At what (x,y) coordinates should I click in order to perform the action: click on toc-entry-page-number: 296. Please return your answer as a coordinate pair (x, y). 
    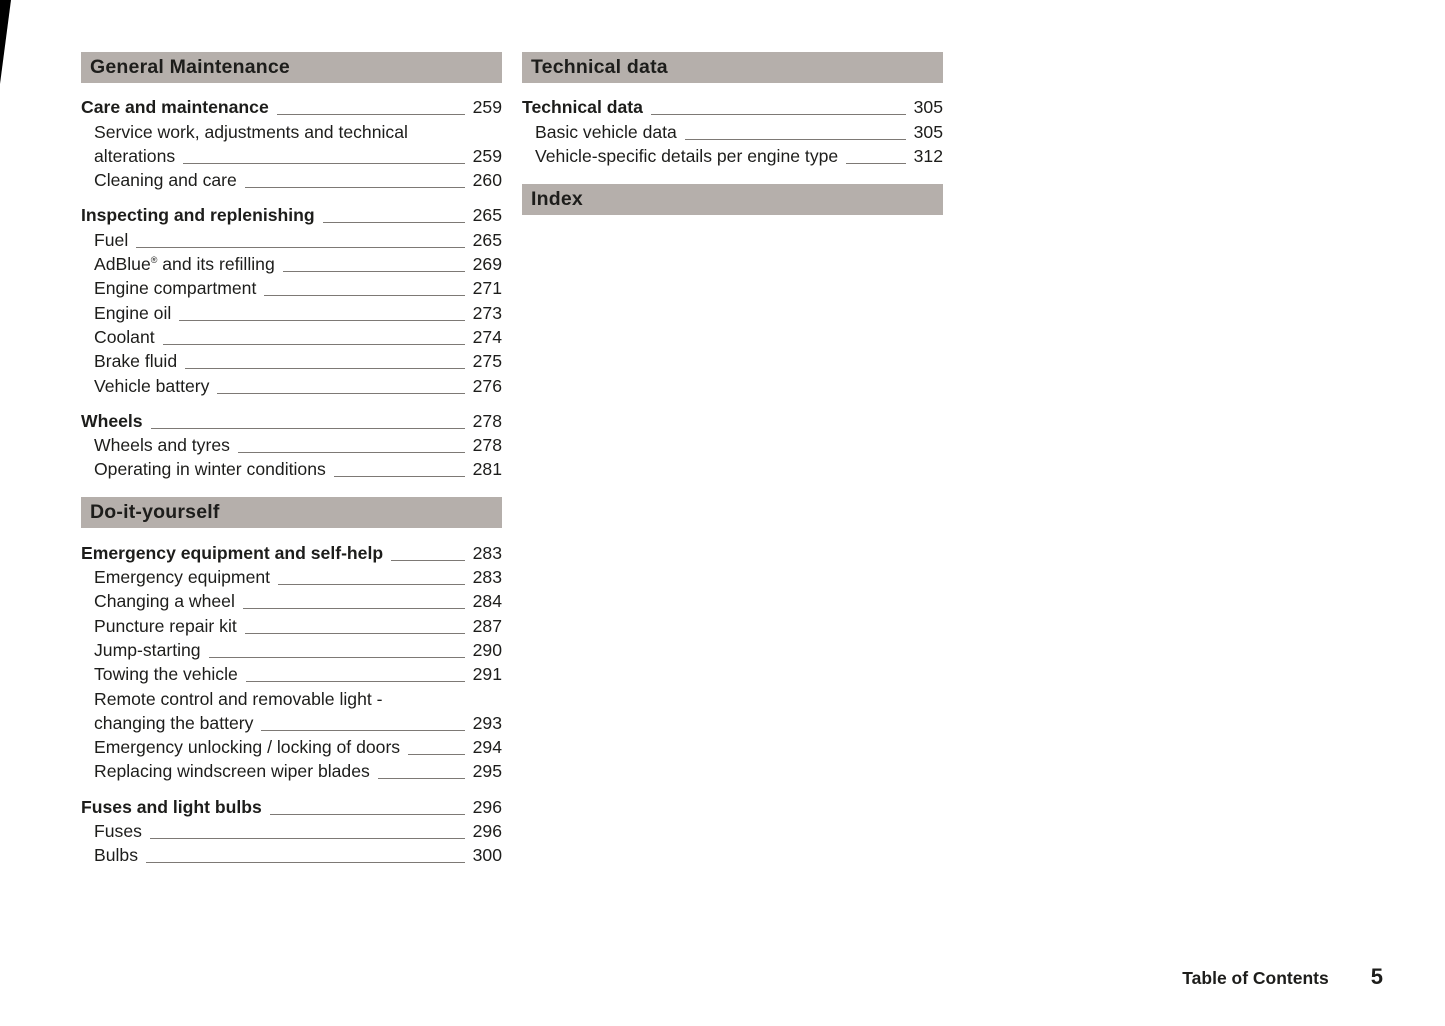
    Looking at the image, I should click on (487, 806).